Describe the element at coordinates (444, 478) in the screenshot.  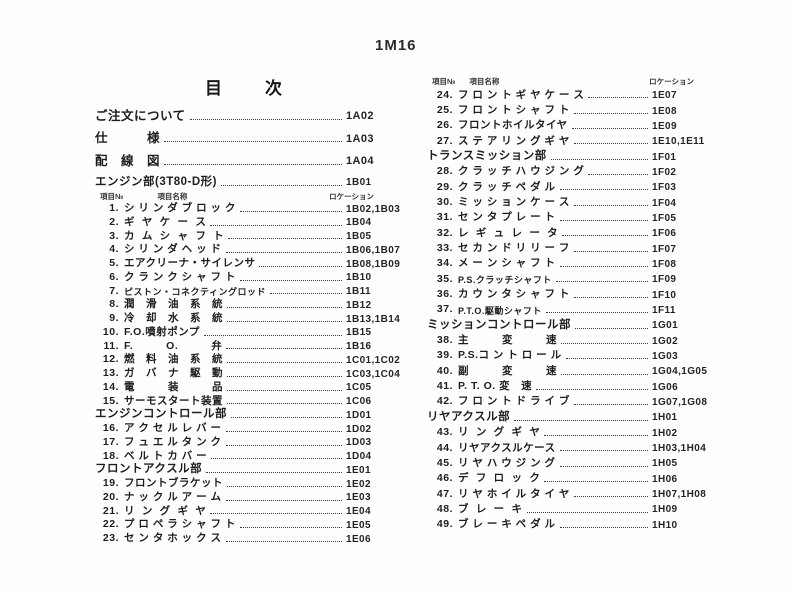
I see `item-number: 46.` at that location.